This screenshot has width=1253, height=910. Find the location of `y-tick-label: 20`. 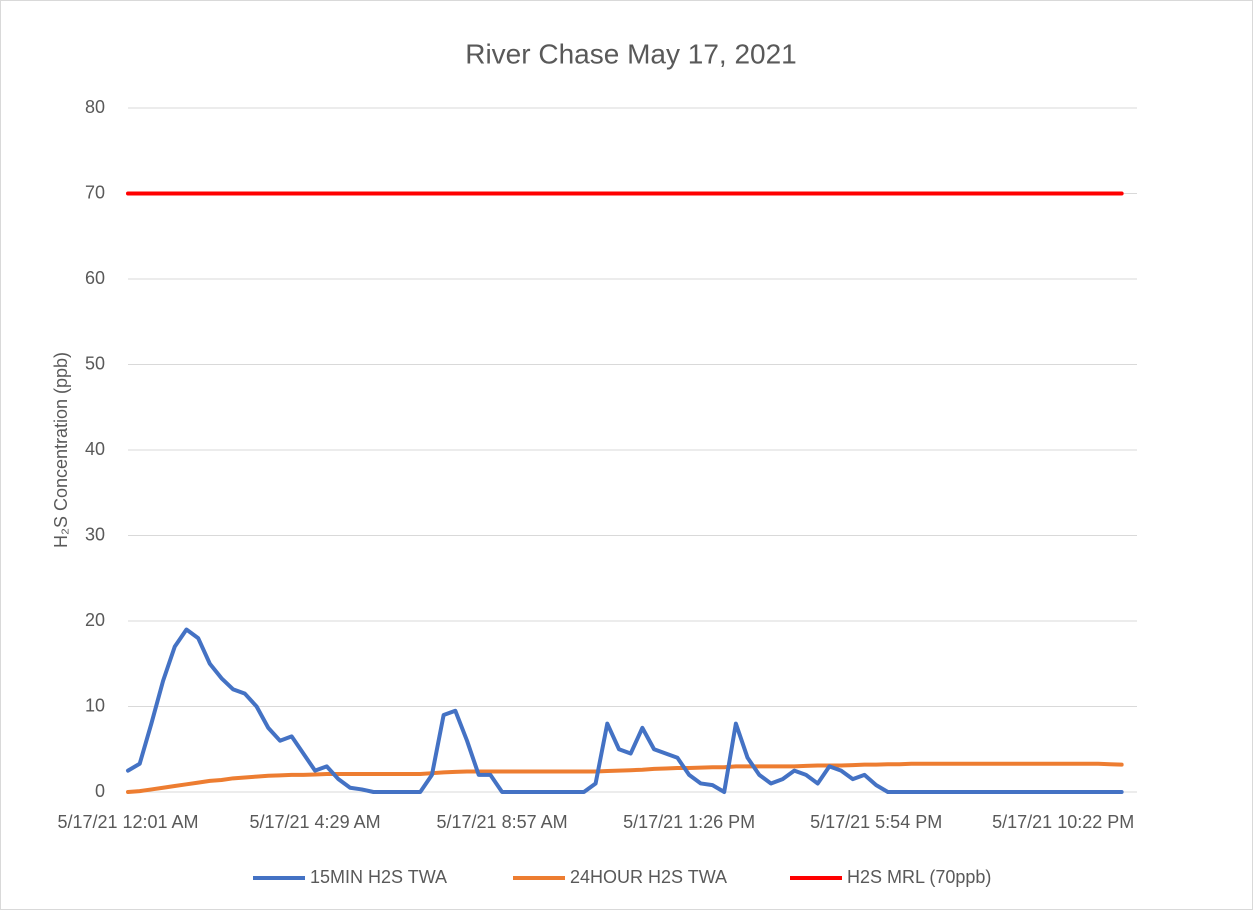

y-tick-label: 20 is located at coordinates (95, 620).